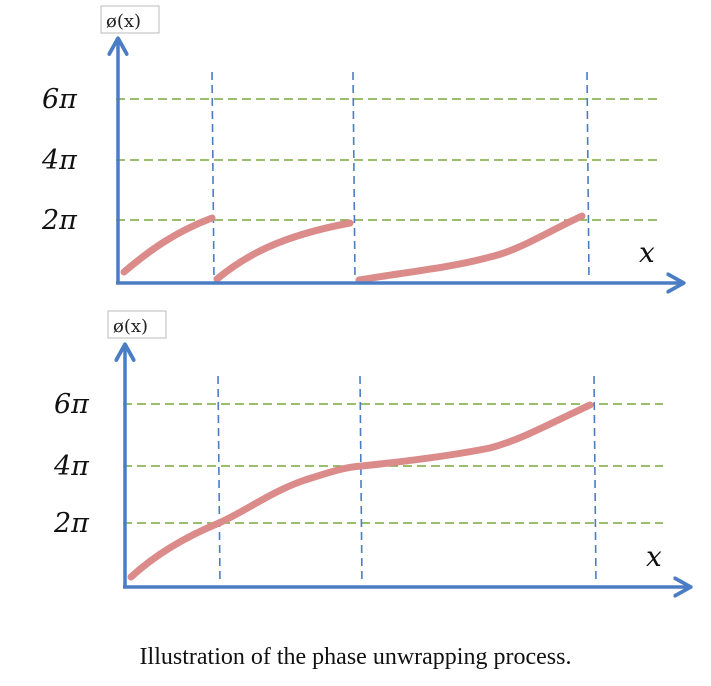  I want to click on top-y-axis-label: ø(x), so click(123, 21).